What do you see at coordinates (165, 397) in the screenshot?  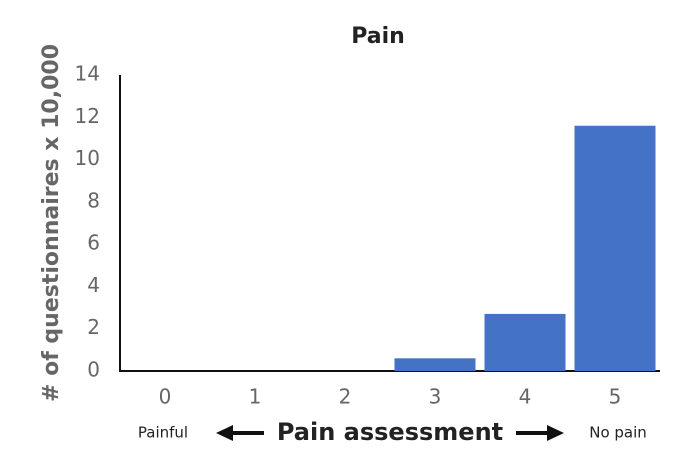 I see `x-tick-label: 0` at bounding box center [165, 397].